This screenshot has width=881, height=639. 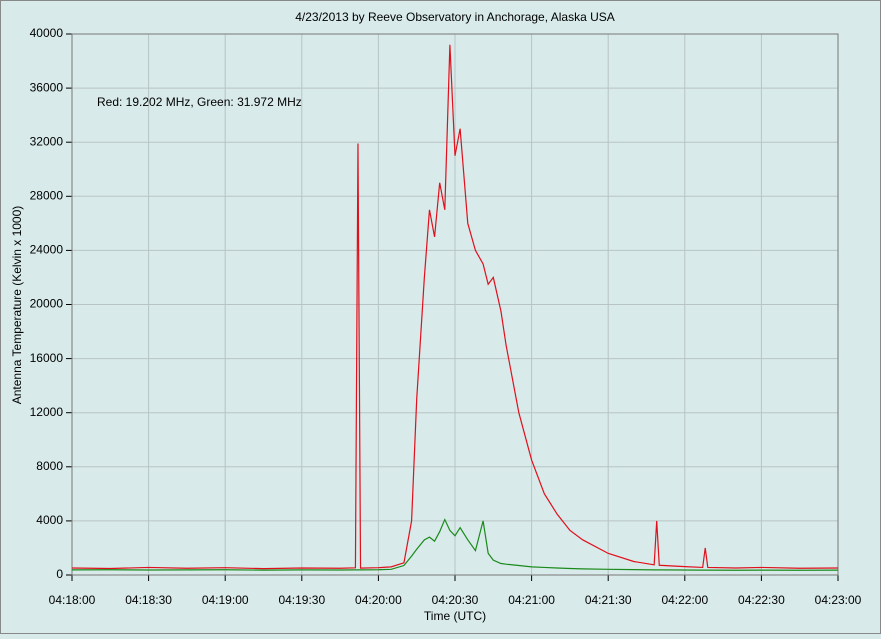 I want to click on y-tick-label: 32000, so click(x=47, y=141).